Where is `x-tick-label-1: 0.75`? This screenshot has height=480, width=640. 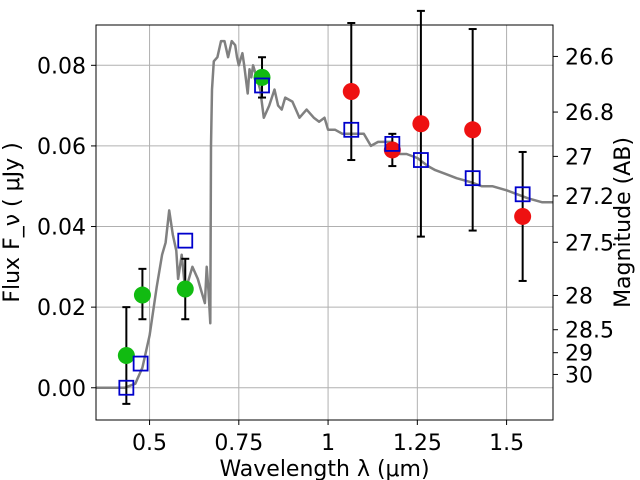
x-tick-label-1: 0.75 is located at coordinates (238, 443).